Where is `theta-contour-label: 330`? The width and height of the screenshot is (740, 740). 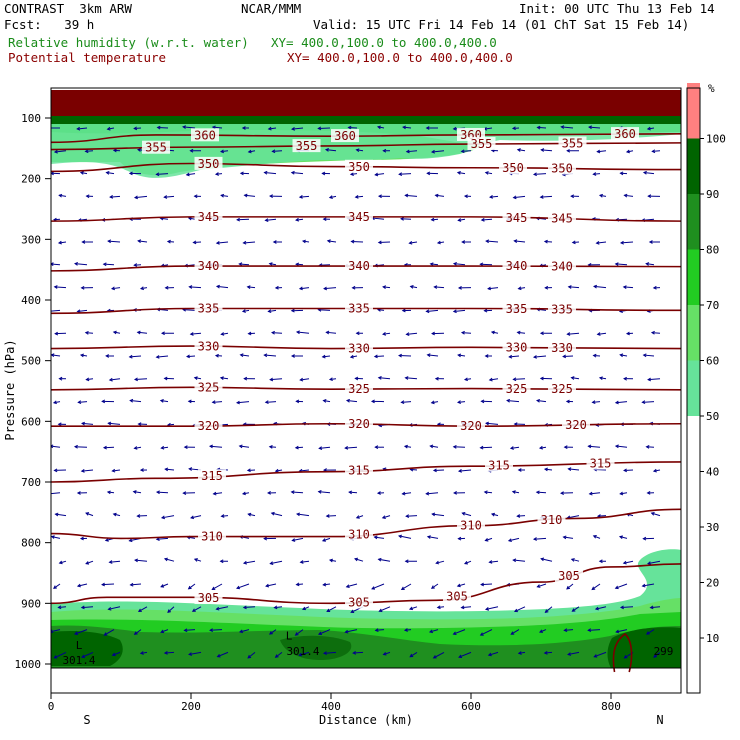
theta-contour-label: 330 is located at coordinates (562, 348).